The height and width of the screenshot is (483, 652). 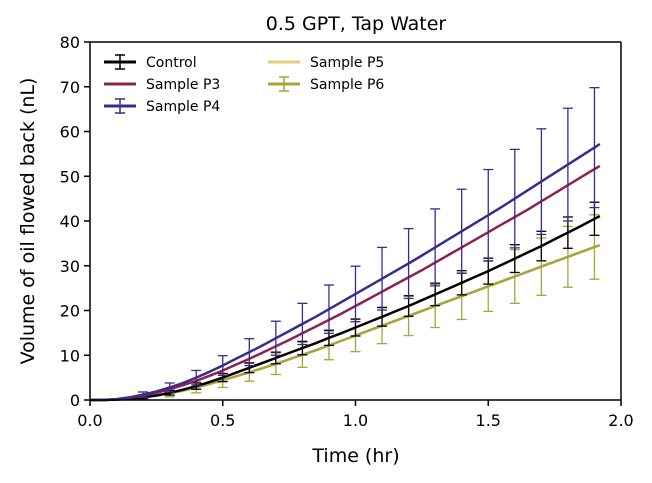 What do you see at coordinates (70, 311) in the screenshot?
I see `y-tick-label: 20` at bounding box center [70, 311].